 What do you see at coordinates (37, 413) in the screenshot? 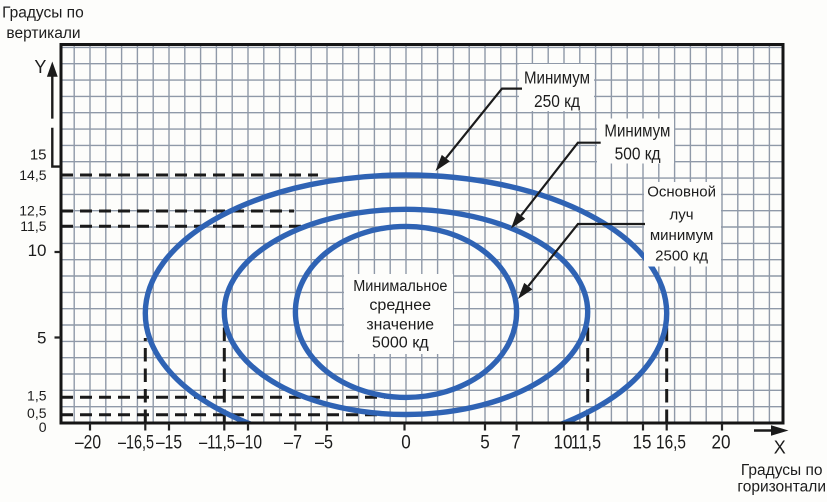
I see `svg-text: 0,5` at bounding box center [37, 413].